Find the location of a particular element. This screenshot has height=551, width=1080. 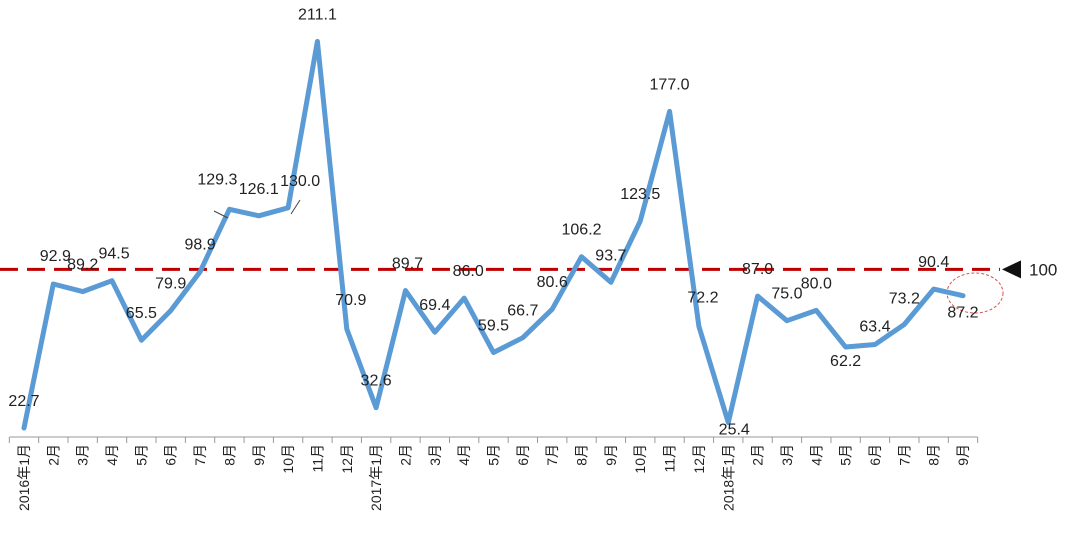

data-label: 106.2 is located at coordinates (582, 230).